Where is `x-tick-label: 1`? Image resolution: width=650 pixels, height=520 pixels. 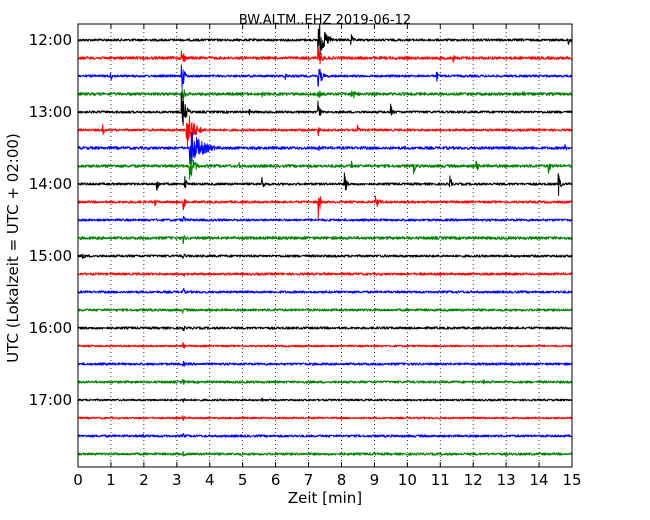
x-tick-label: 1 is located at coordinates (111, 480).